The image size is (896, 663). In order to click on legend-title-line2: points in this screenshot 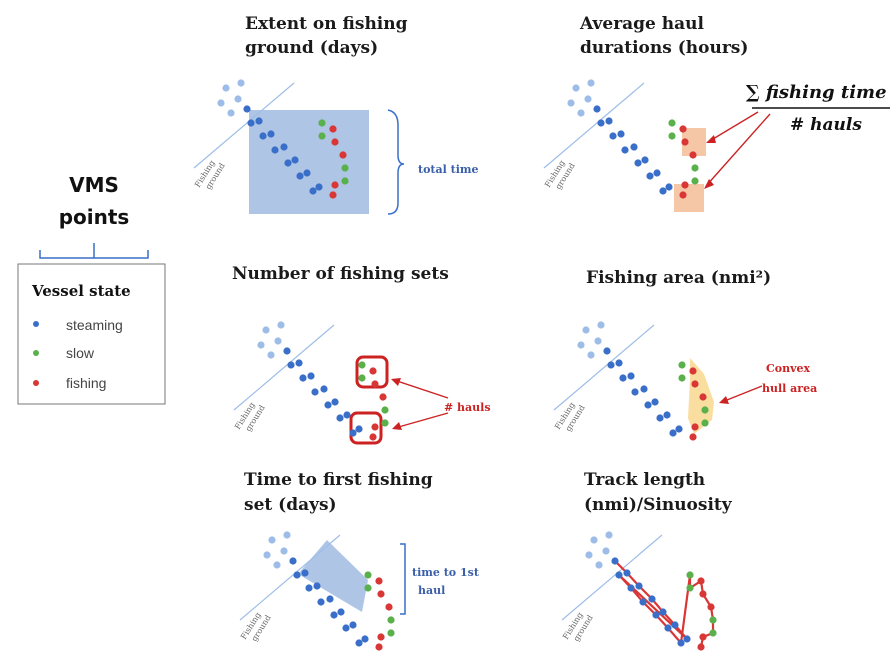, I will do `click(94, 217)`.